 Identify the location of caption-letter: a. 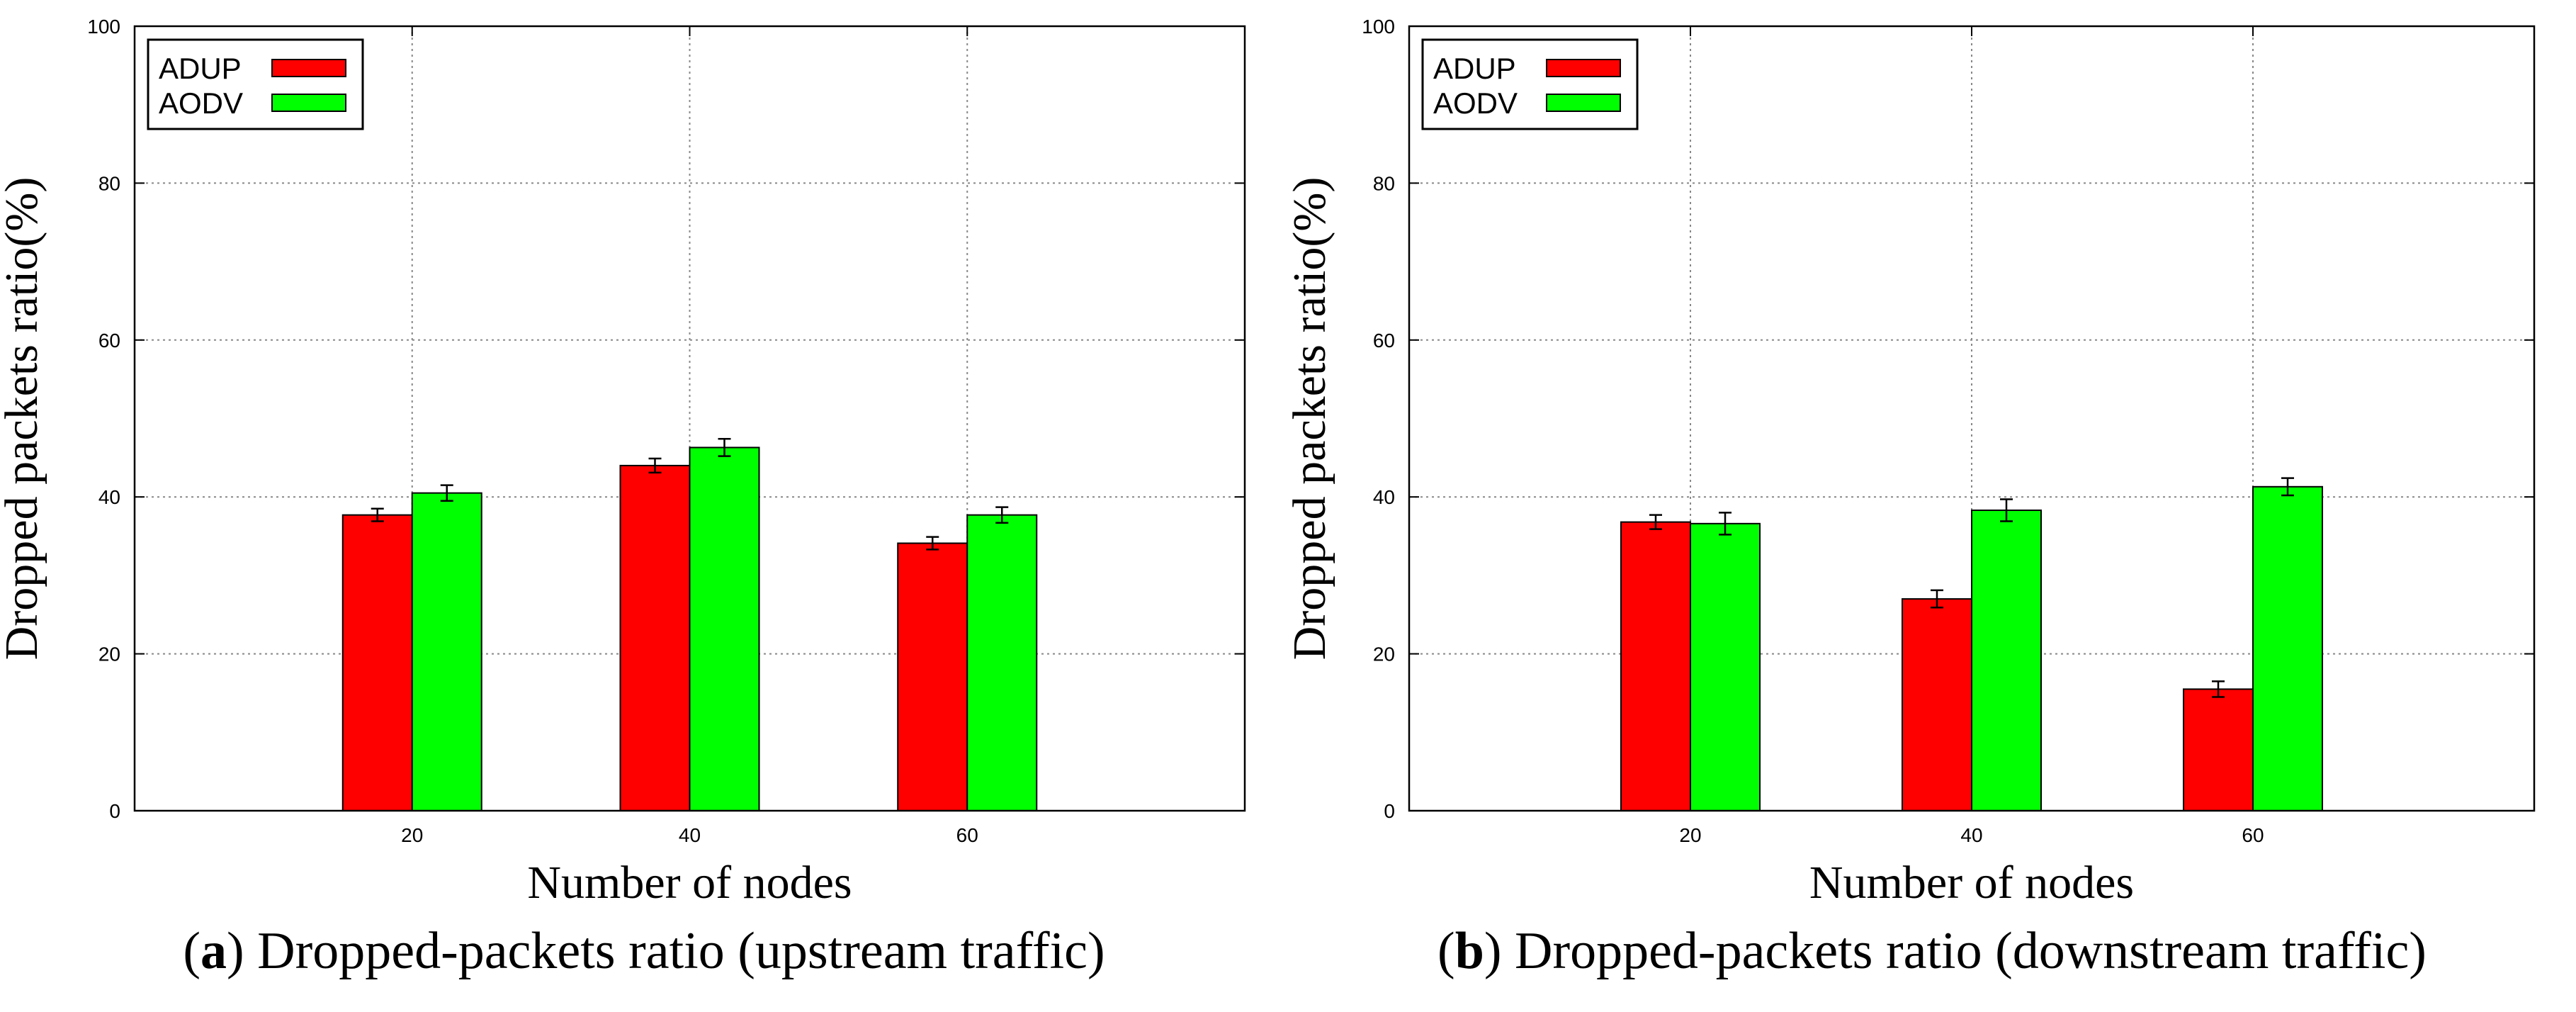
(213, 951).